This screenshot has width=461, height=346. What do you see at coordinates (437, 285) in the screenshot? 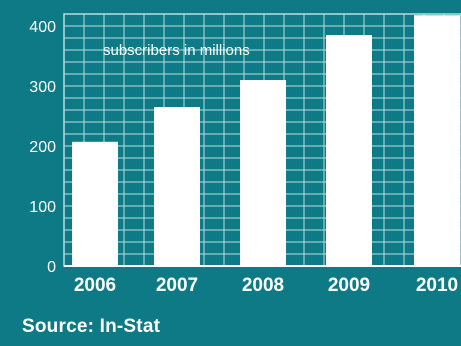
I see `x-tick-label: 2010` at bounding box center [437, 285].